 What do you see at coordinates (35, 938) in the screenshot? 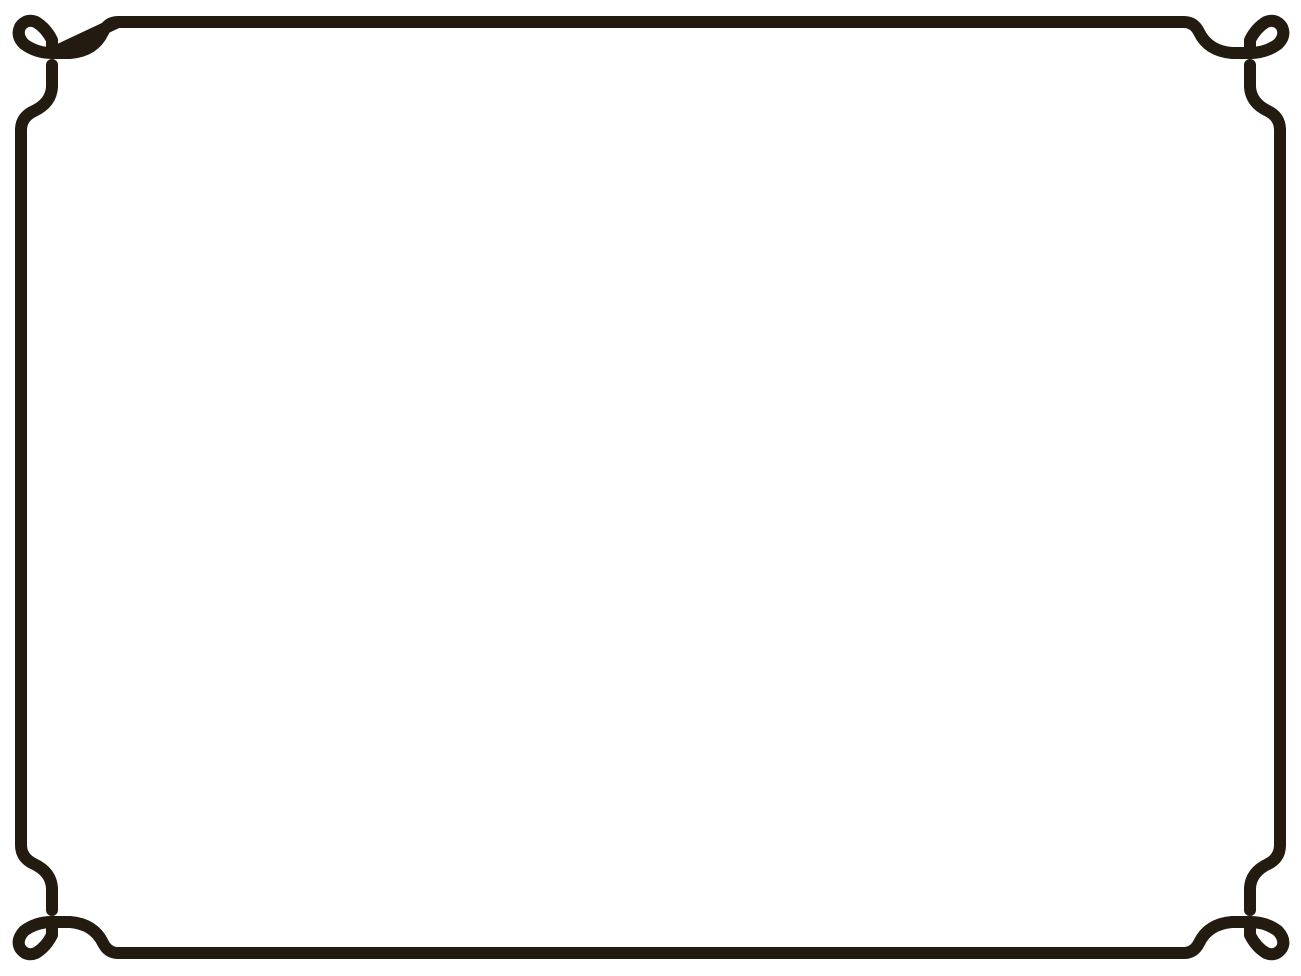
I see `corner-curl-bottom-left` at bounding box center [35, 938].